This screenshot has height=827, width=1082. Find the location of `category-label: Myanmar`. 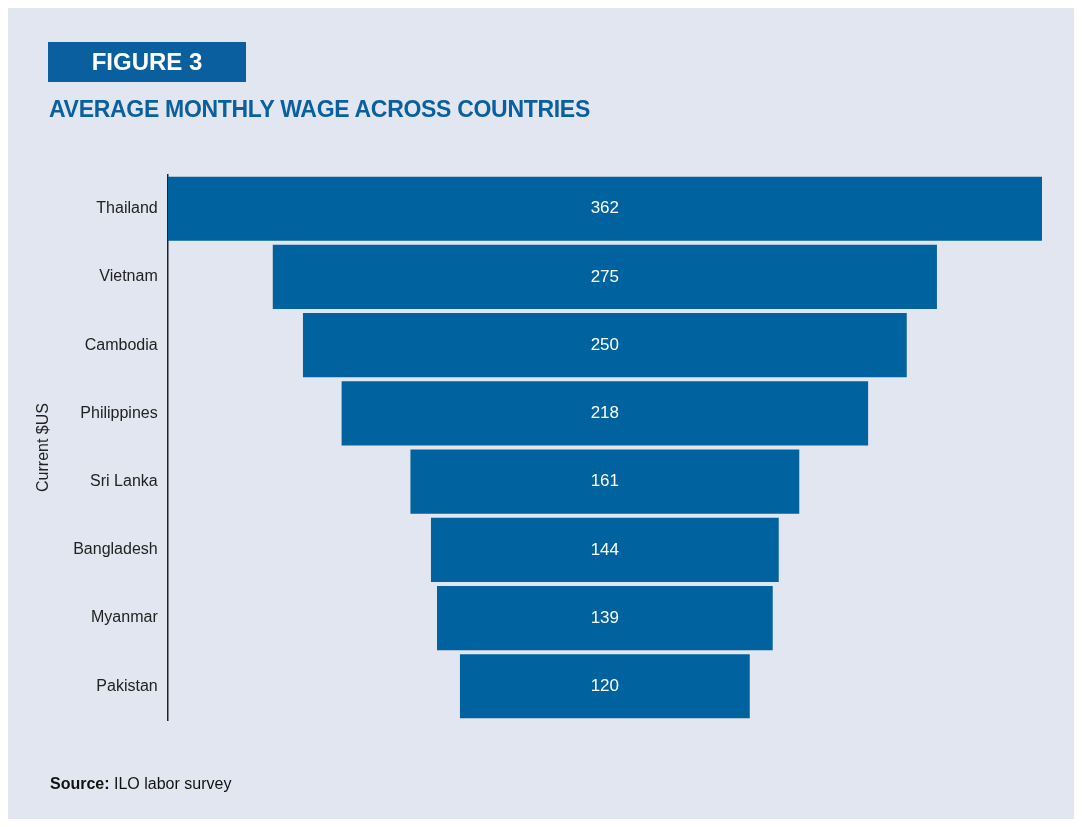

category-label: Myanmar is located at coordinates (125, 617).